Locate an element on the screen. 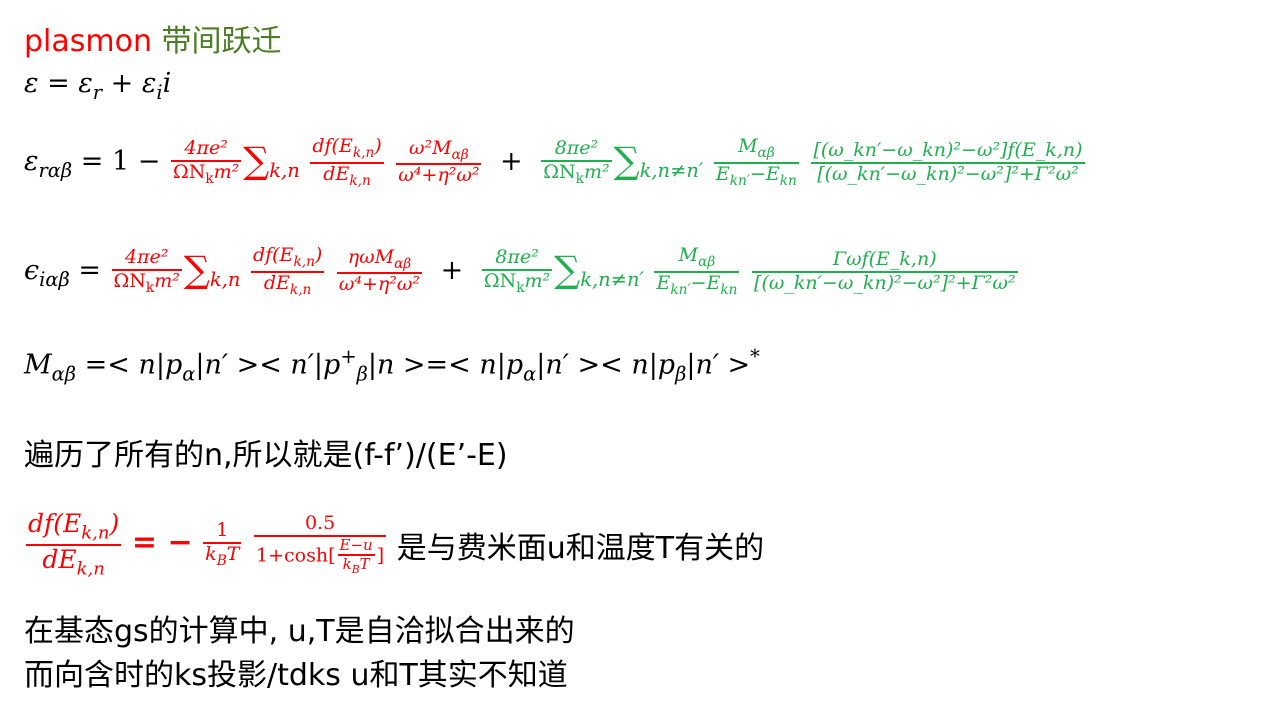 This screenshot has height=714, width=1277. eq5-equals-minus: = − is located at coordinates (162, 543).